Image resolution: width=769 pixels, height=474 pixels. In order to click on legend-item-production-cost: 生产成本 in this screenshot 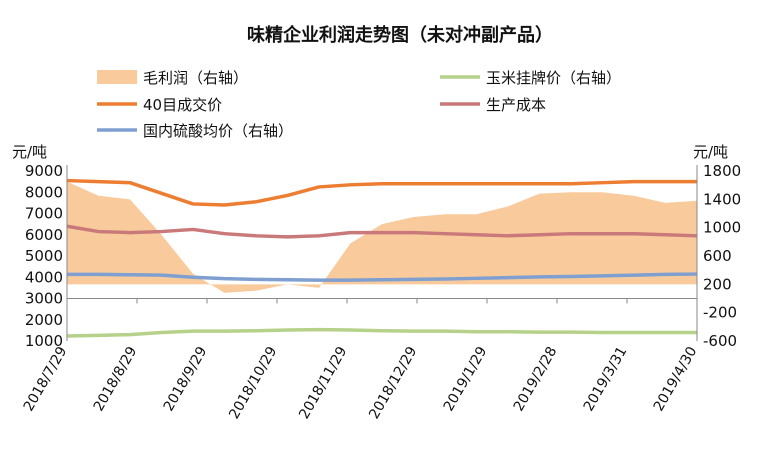, I will do `click(493, 105)`.